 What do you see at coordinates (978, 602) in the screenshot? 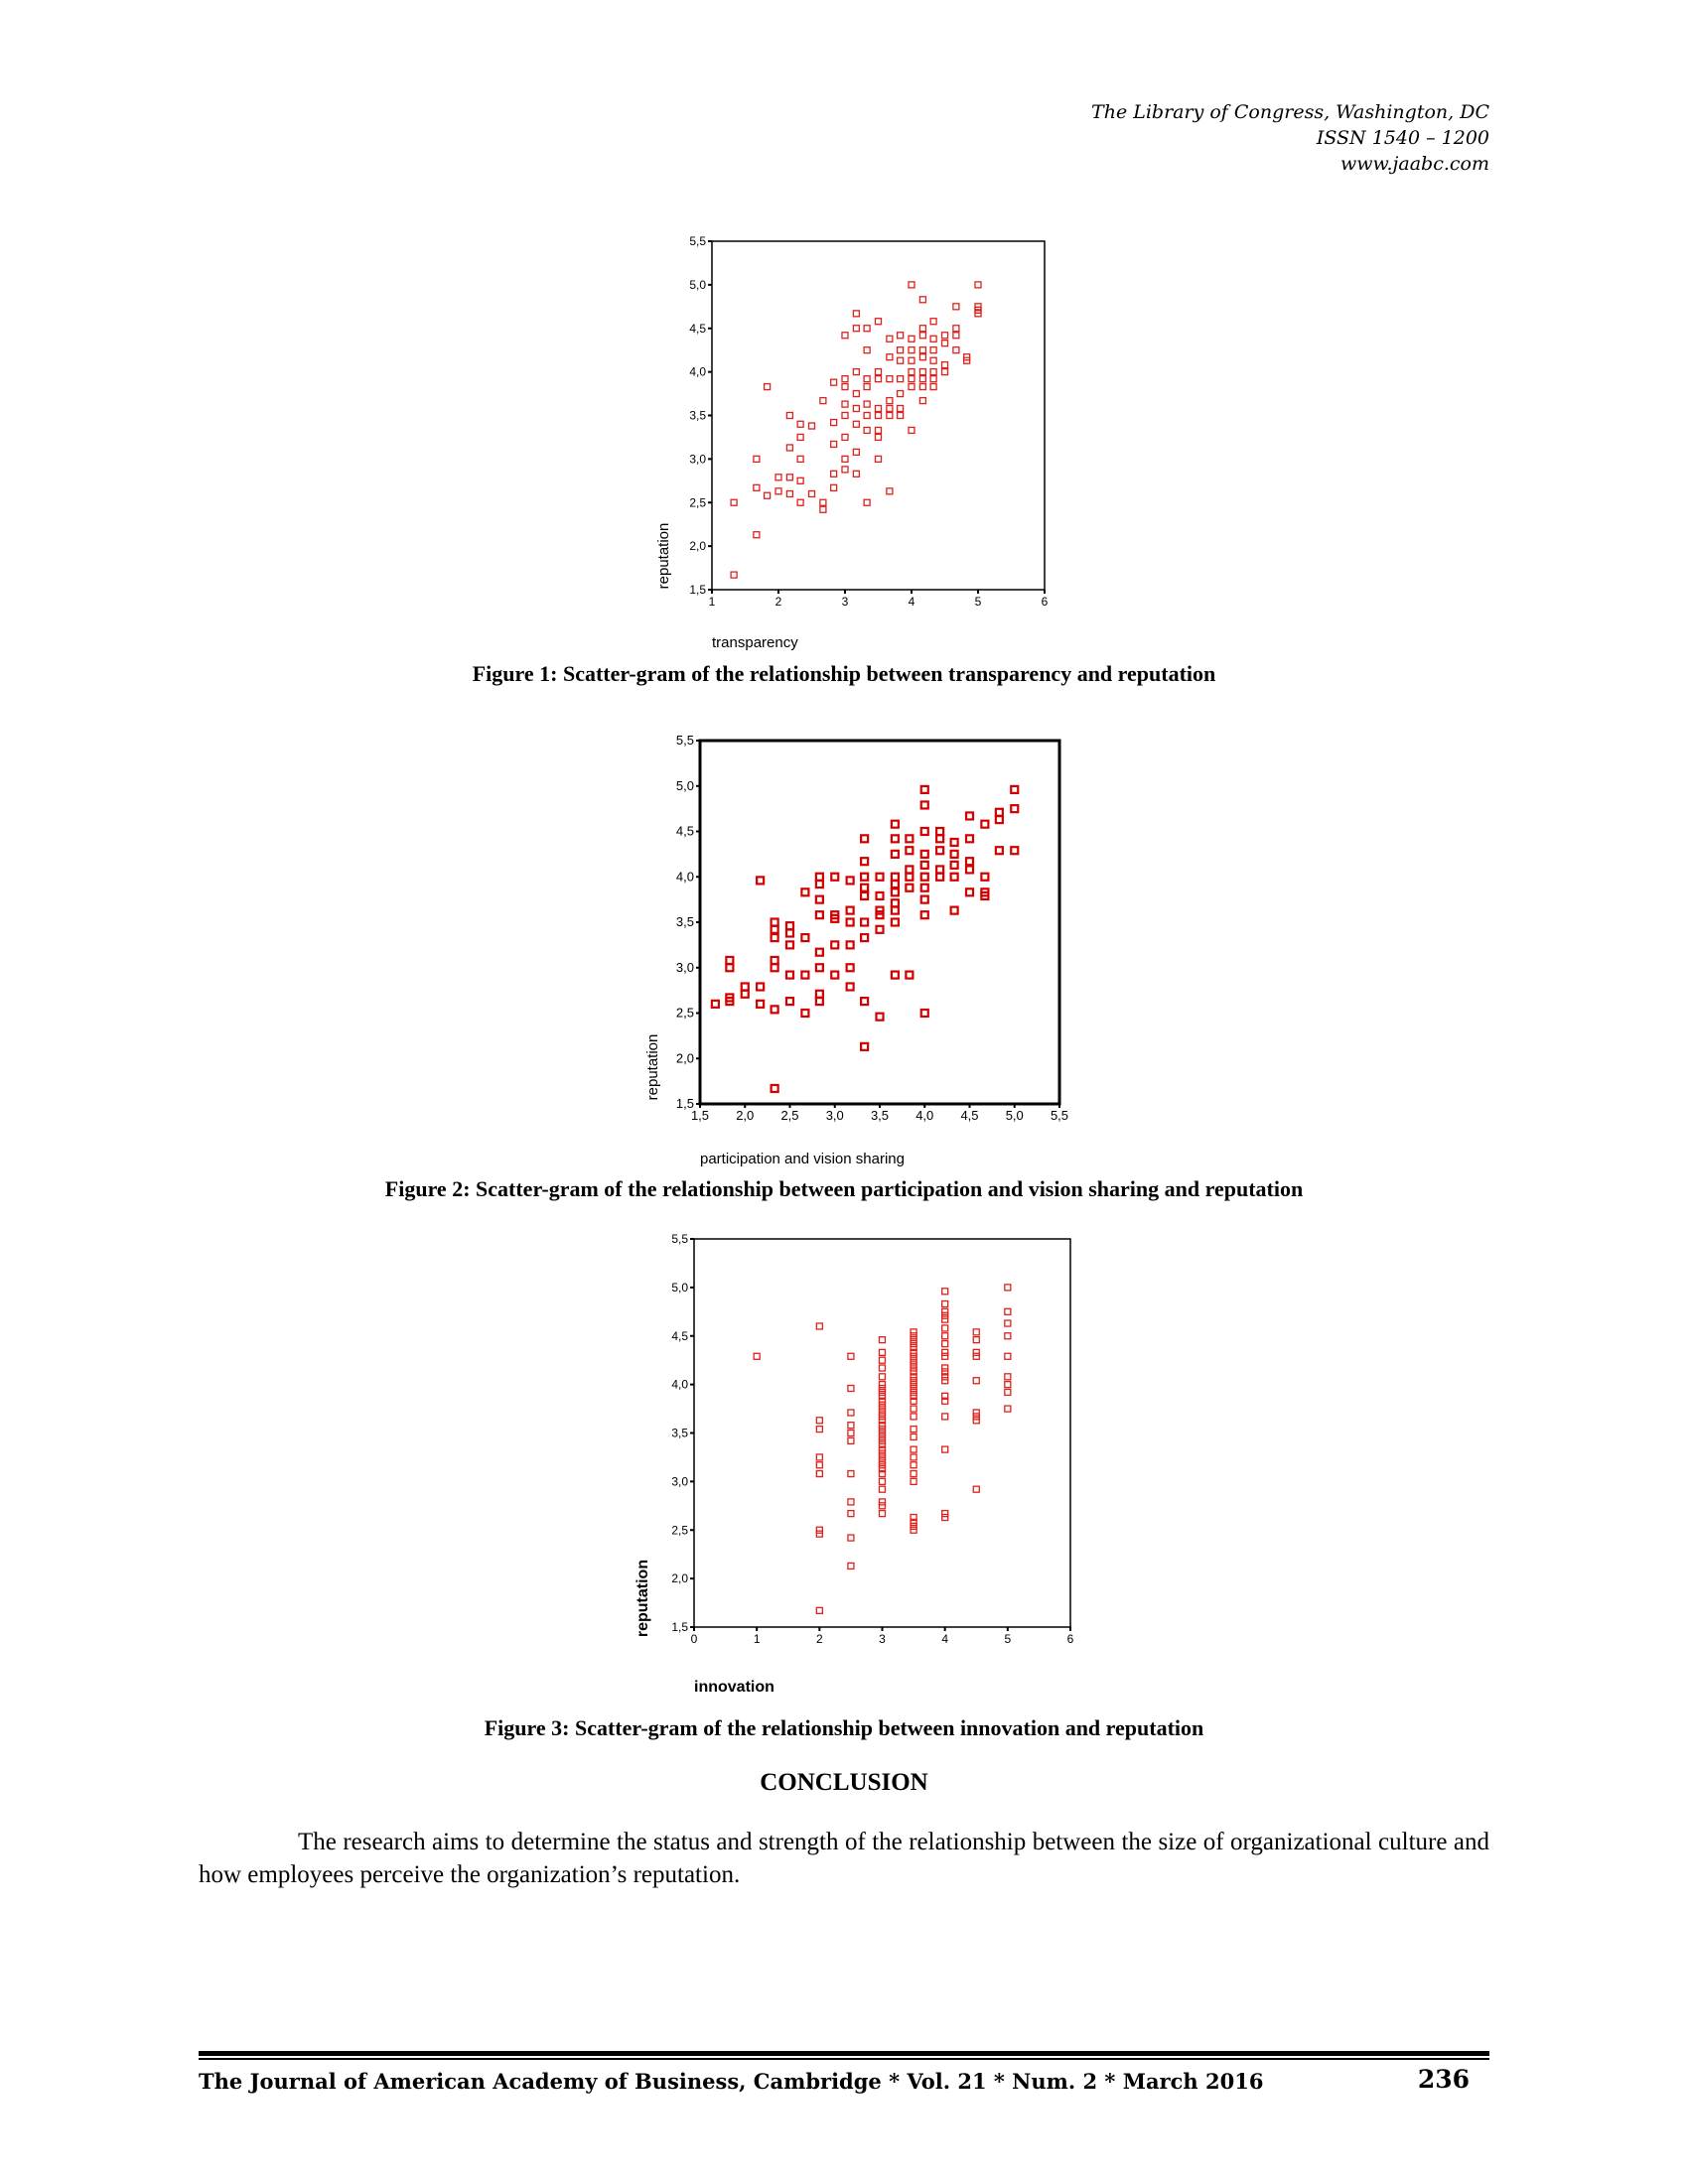
I see `x-tick-label: 5` at bounding box center [978, 602].